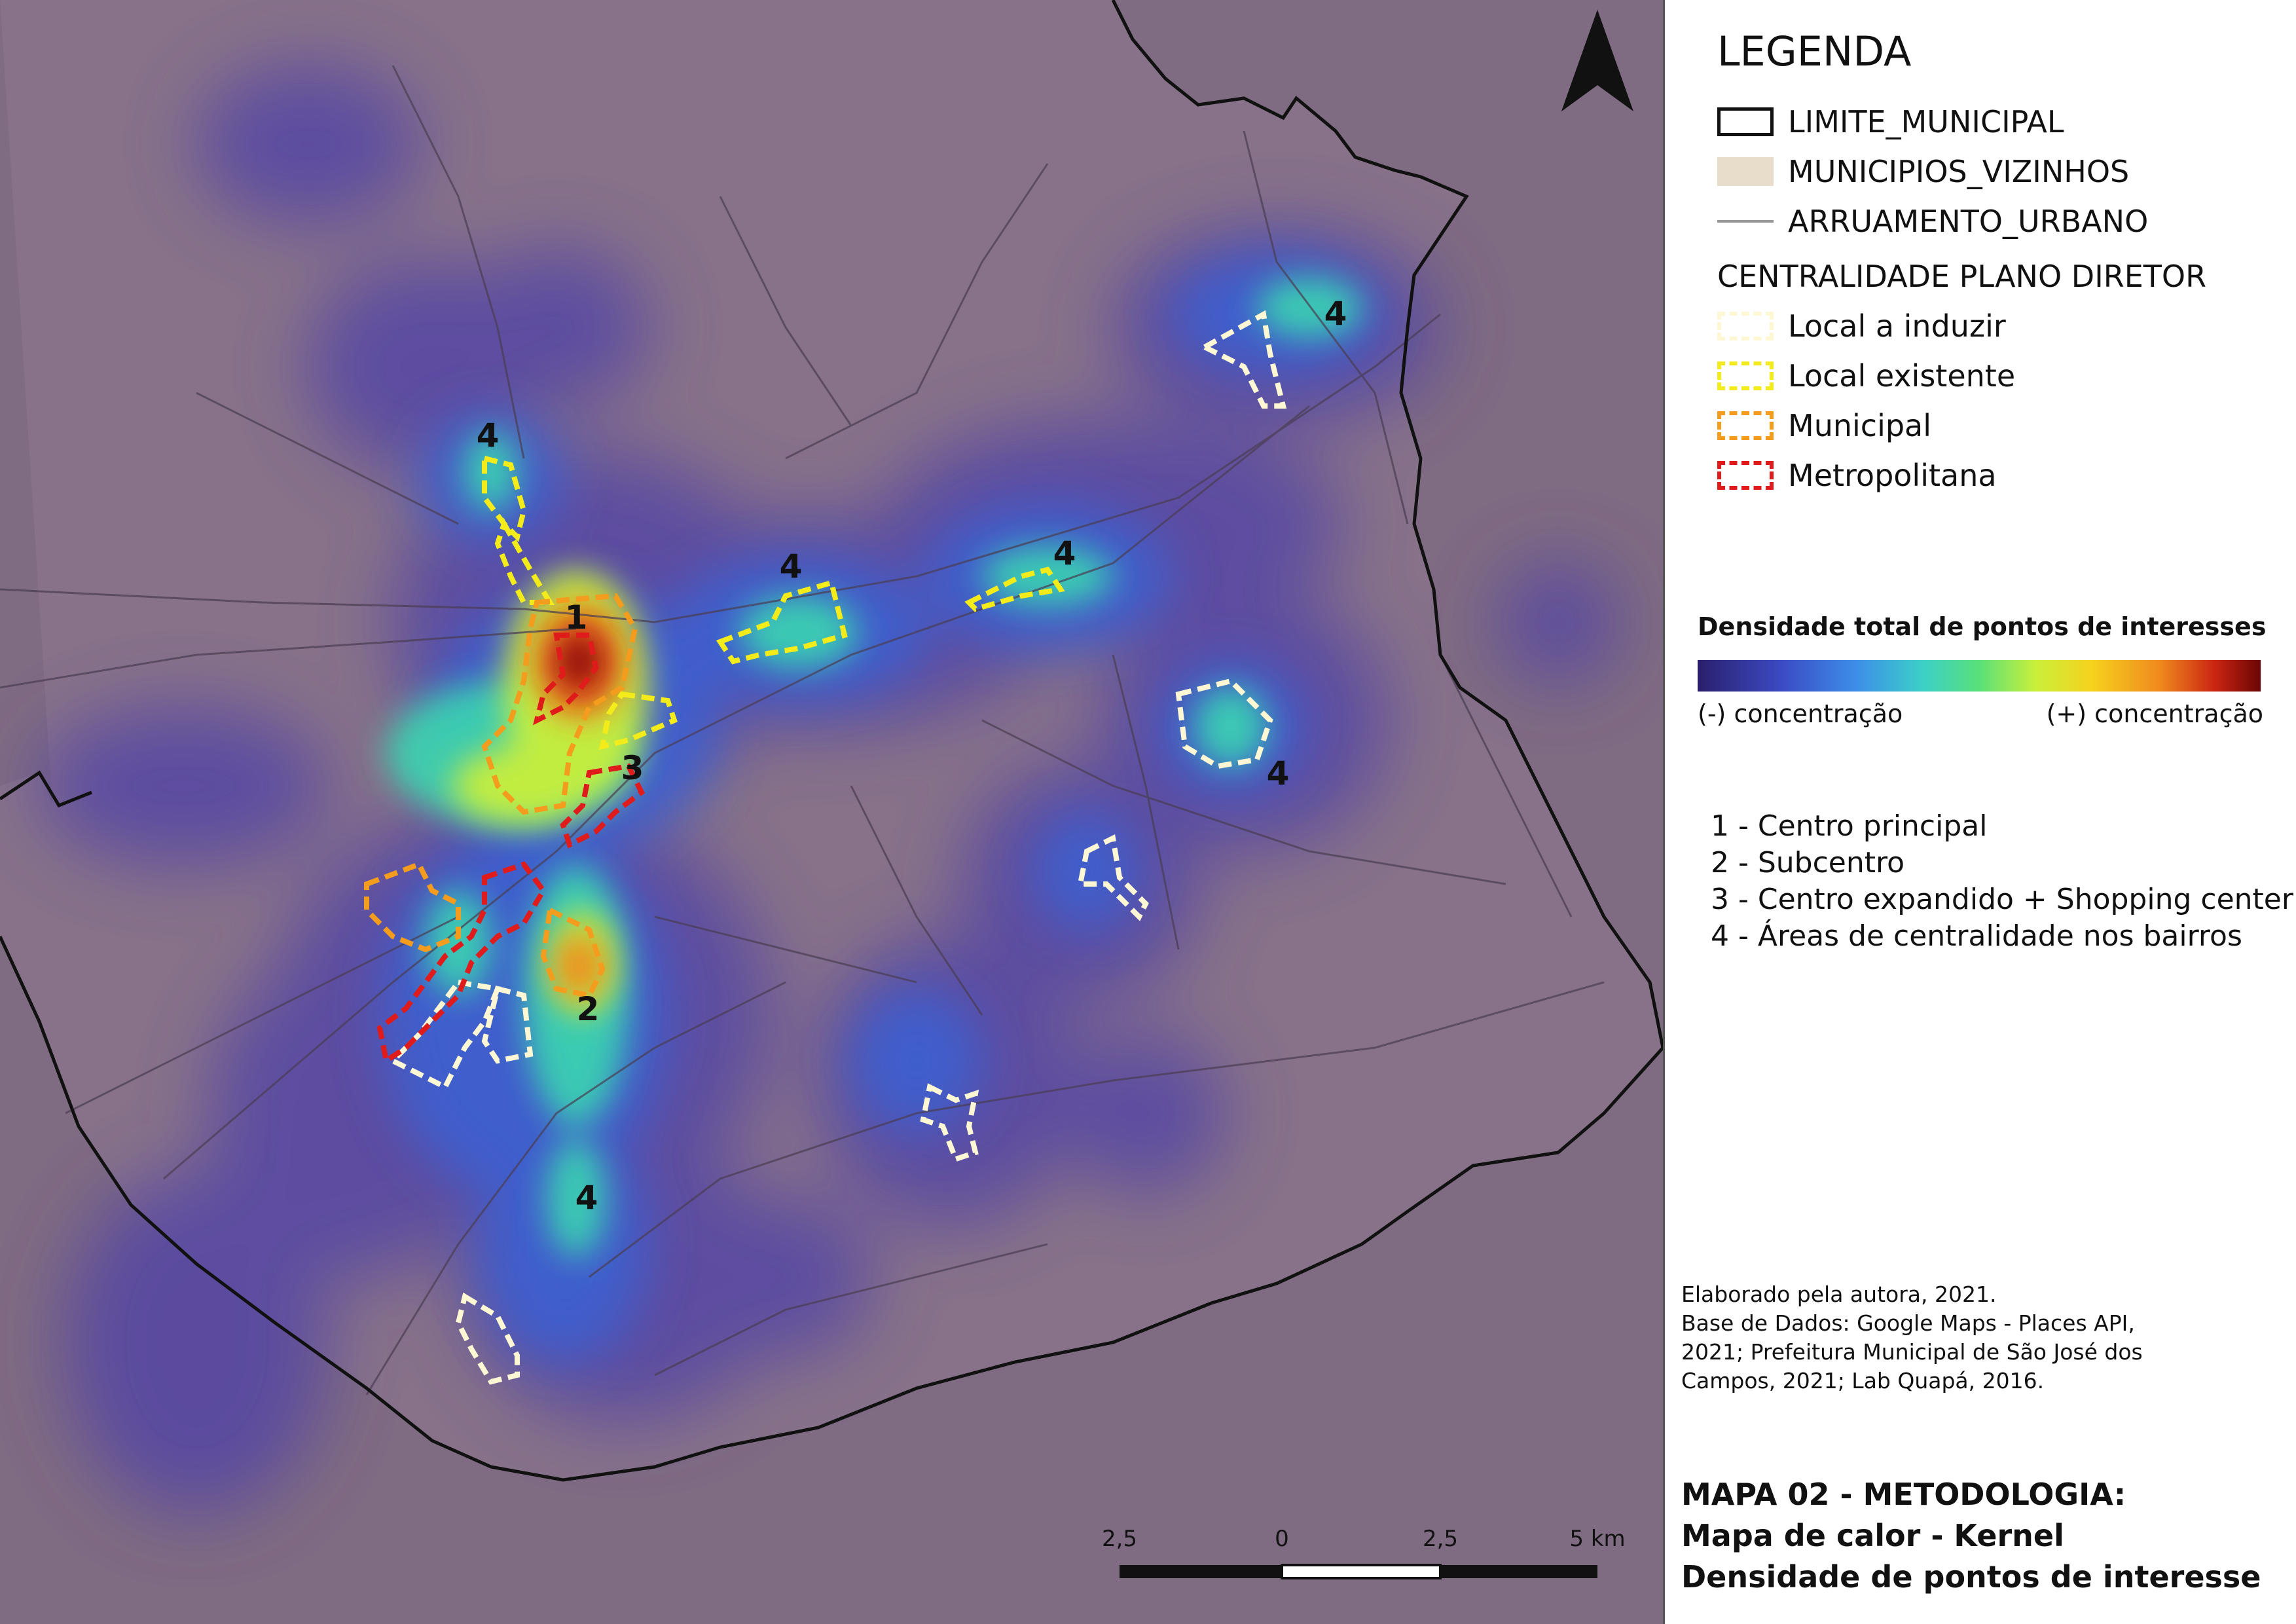  What do you see at coordinates (1800, 713) in the screenshot?
I see `density-min-label: (-) concentração` at bounding box center [1800, 713].